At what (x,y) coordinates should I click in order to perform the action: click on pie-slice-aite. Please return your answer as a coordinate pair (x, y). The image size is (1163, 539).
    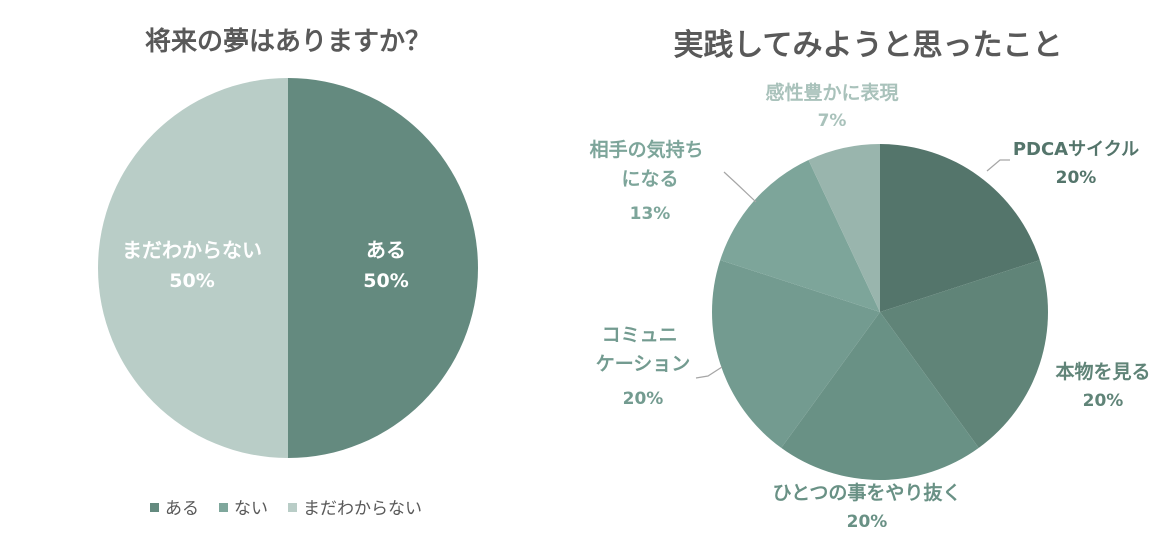
    Looking at the image, I should click on (800, 235).